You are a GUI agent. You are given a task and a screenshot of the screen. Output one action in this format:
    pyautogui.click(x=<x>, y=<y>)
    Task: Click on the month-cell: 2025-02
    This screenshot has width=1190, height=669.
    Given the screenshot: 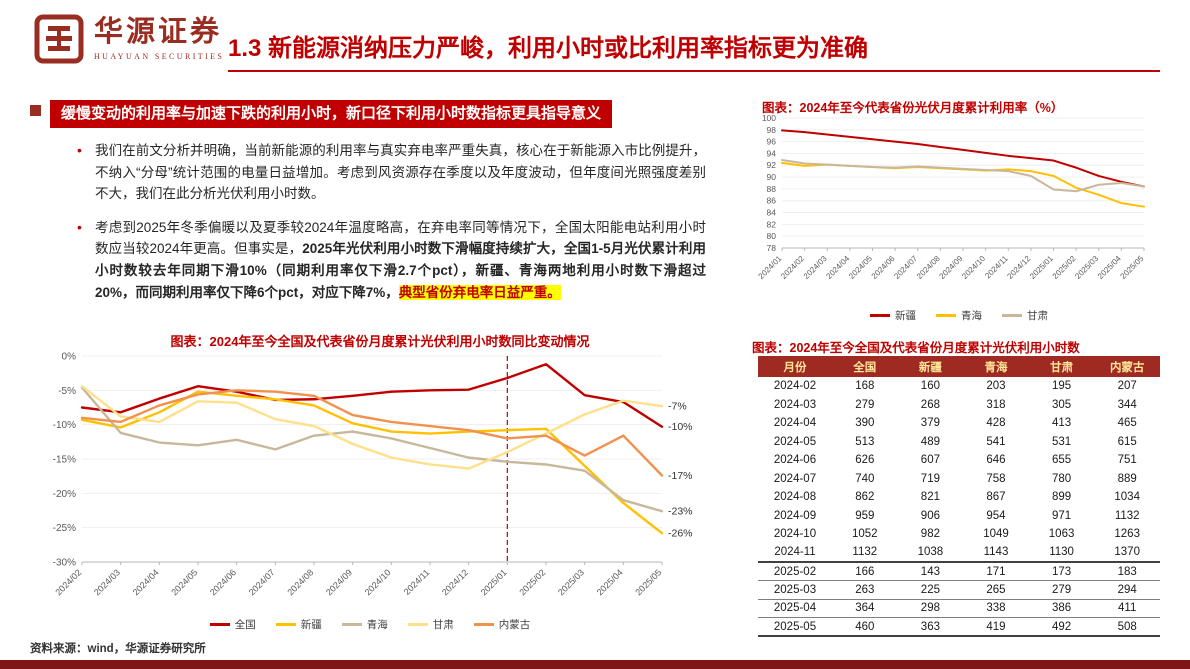 What is the action you would take?
    pyautogui.click(x=795, y=571)
    